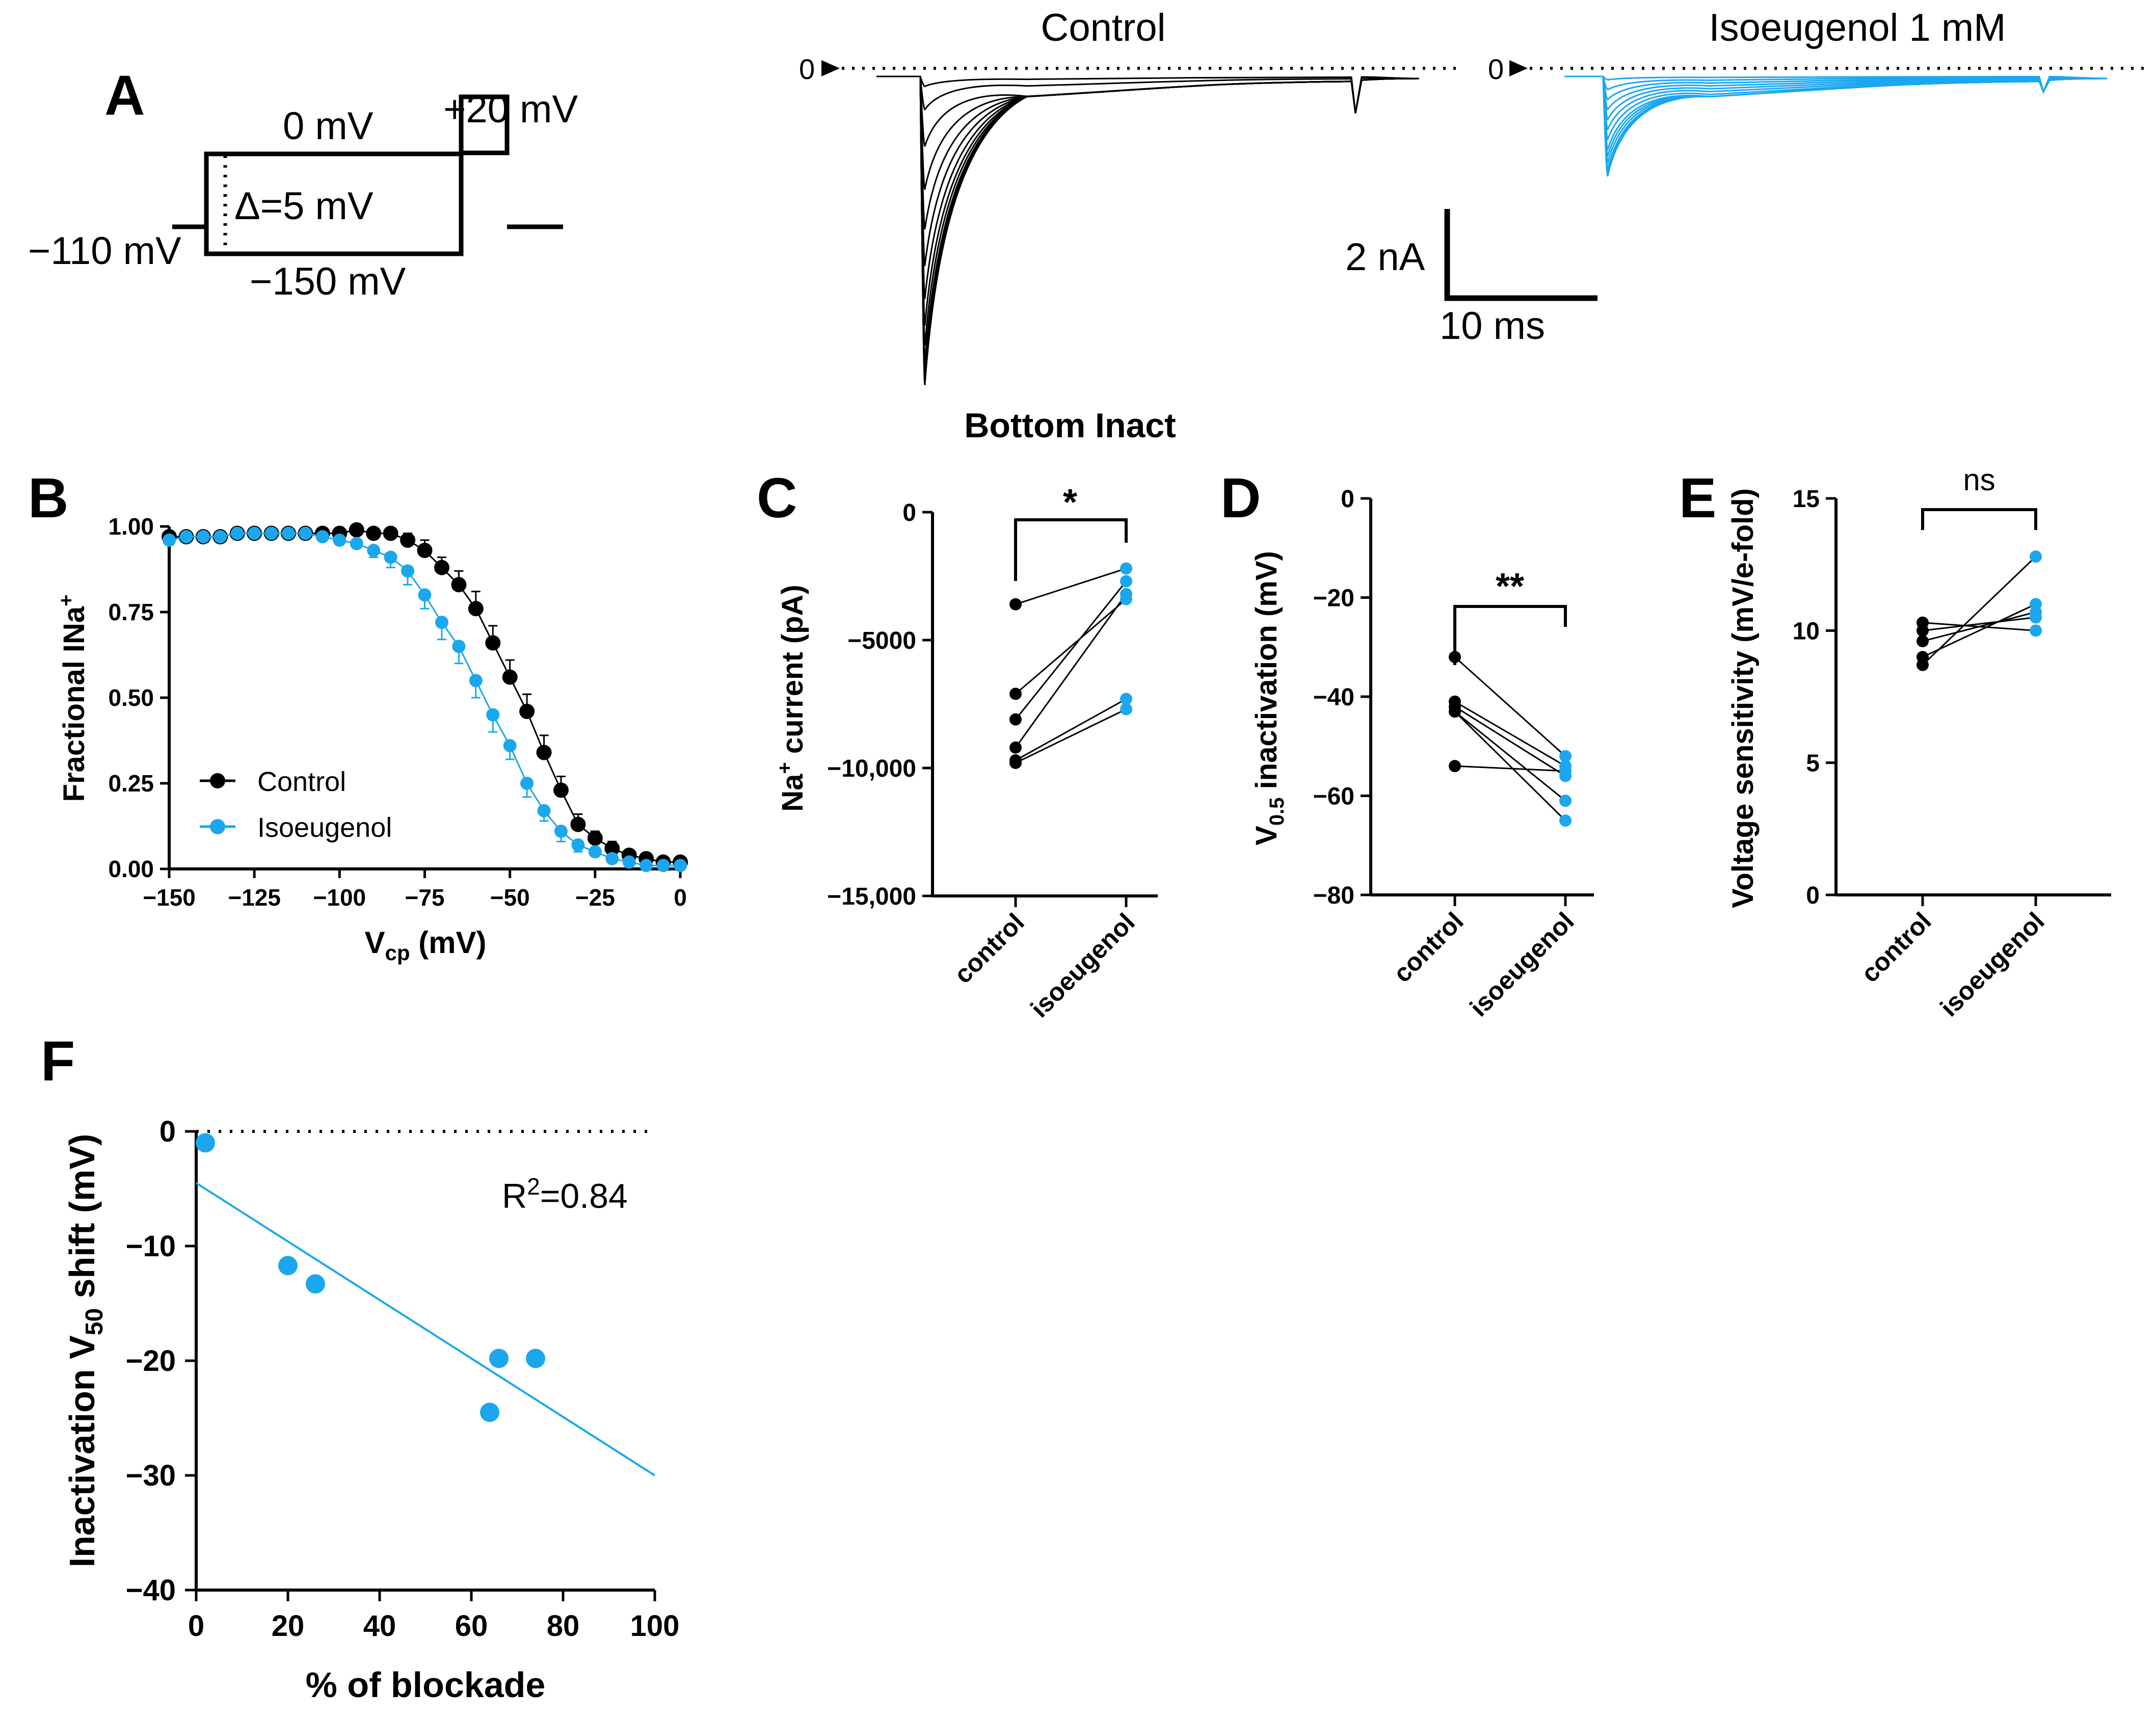 This screenshot has width=2156, height=1719. What do you see at coordinates (1979, 611) in the screenshot?
I see `chart-e-pair-line` at bounding box center [1979, 611].